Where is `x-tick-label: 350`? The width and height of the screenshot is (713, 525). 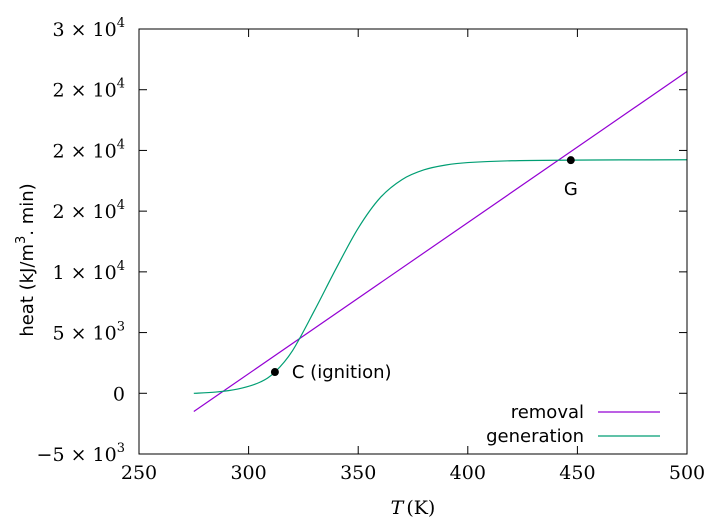
x-tick-label: 350 is located at coordinates (358, 473).